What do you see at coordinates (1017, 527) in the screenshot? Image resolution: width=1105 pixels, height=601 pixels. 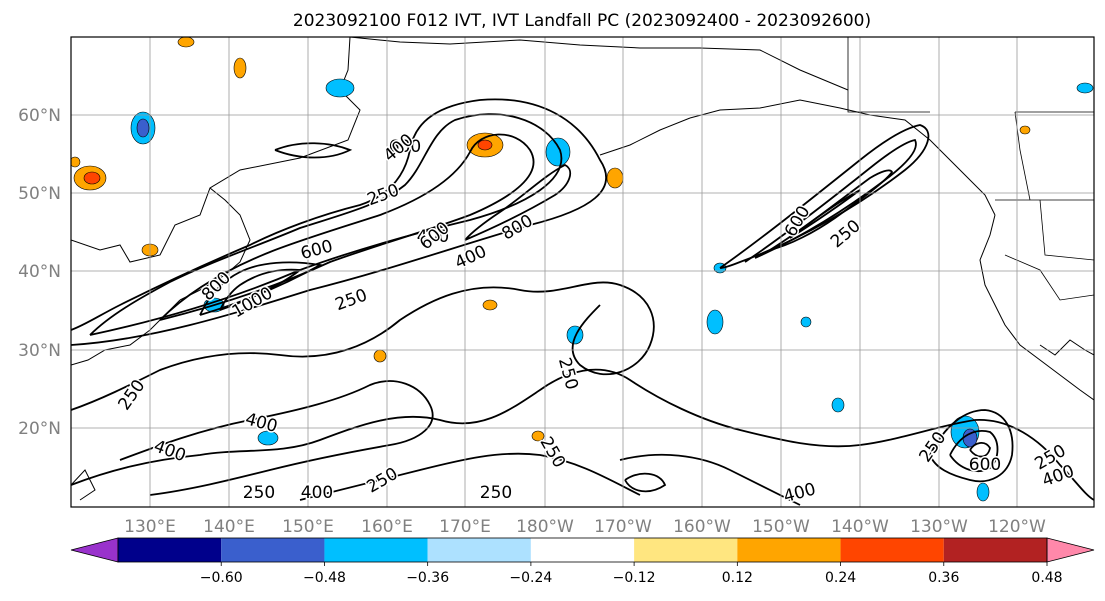 I see `x-tick-label: 120°W` at bounding box center [1017, 527].